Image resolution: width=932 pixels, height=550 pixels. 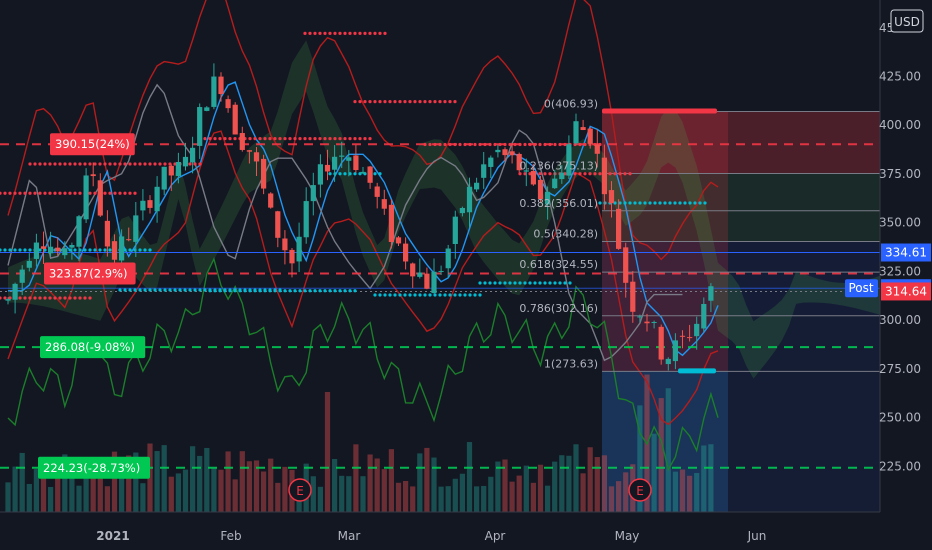 I want to click on level-label-text: 224.23(-28.73%), so click(x=91, y=468).